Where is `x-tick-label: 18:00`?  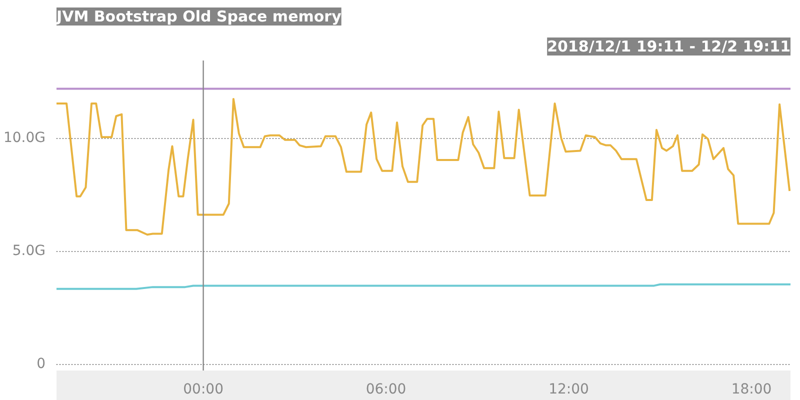 x-tick-label: 18:00 is located at coordinates (751, 390).